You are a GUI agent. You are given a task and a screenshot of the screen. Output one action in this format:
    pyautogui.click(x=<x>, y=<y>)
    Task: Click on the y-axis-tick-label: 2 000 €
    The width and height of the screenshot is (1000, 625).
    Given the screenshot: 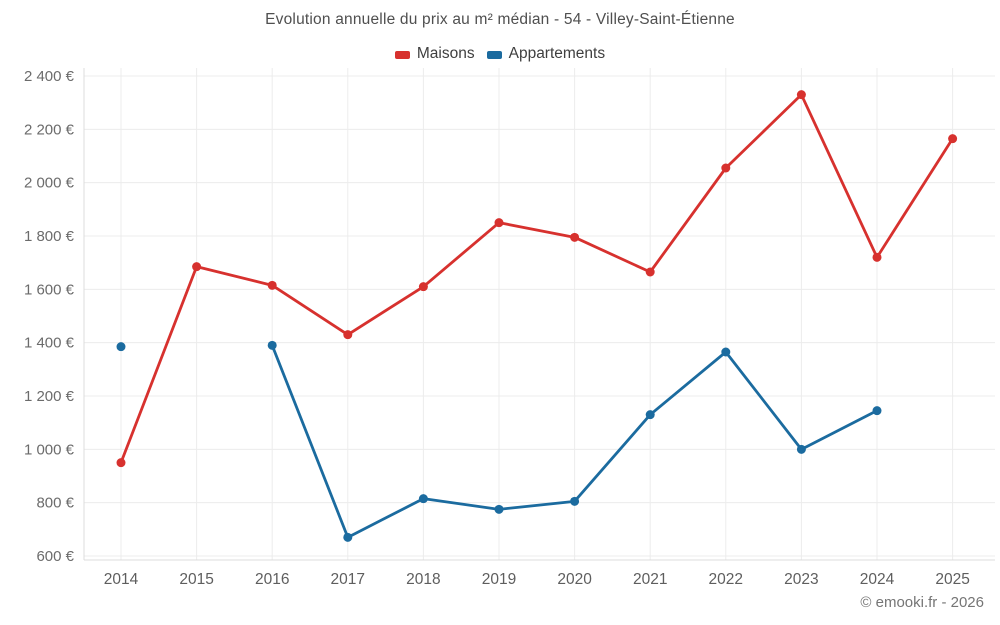 What is the action you would take?
    pyautogui.click(x=49, y=183)
    